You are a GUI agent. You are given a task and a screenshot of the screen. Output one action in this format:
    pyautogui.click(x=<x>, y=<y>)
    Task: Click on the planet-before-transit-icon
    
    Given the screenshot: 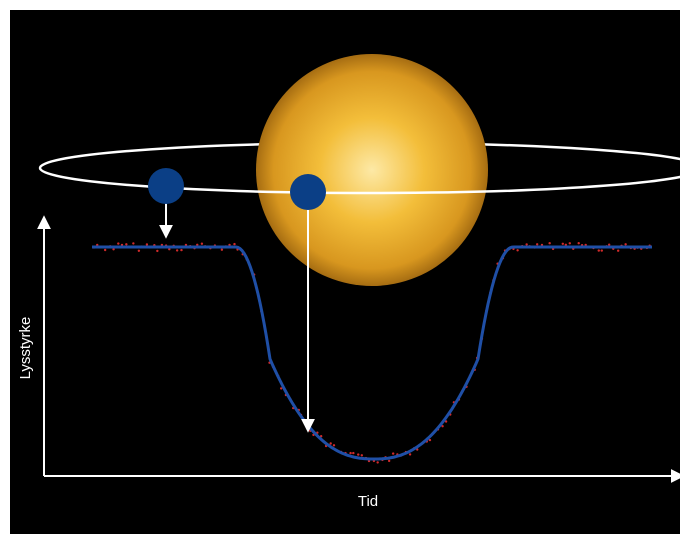 What is the action you would take?
    pyautogui.click(x=166, y=186)
    